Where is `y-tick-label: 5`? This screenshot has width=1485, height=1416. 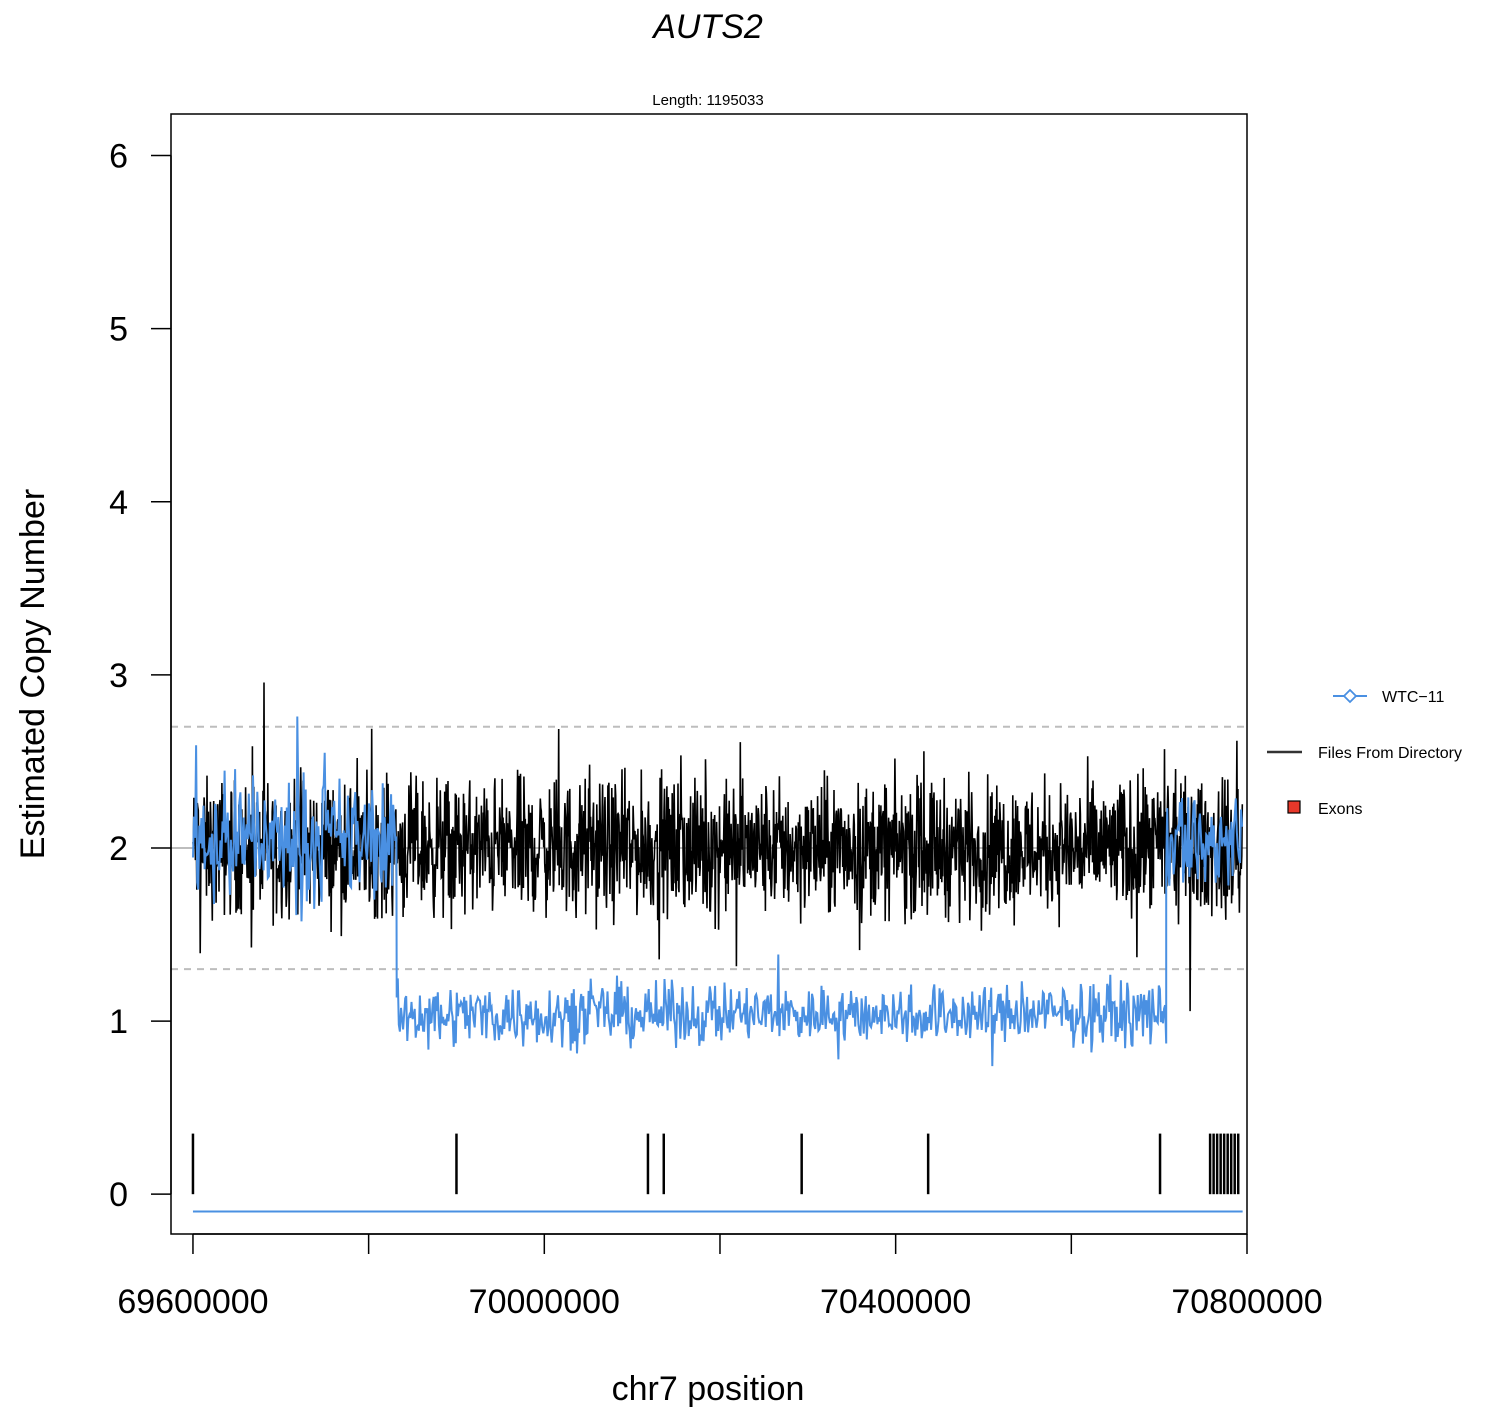 y-tick-label: 5 is located at coordinates (118, 330).